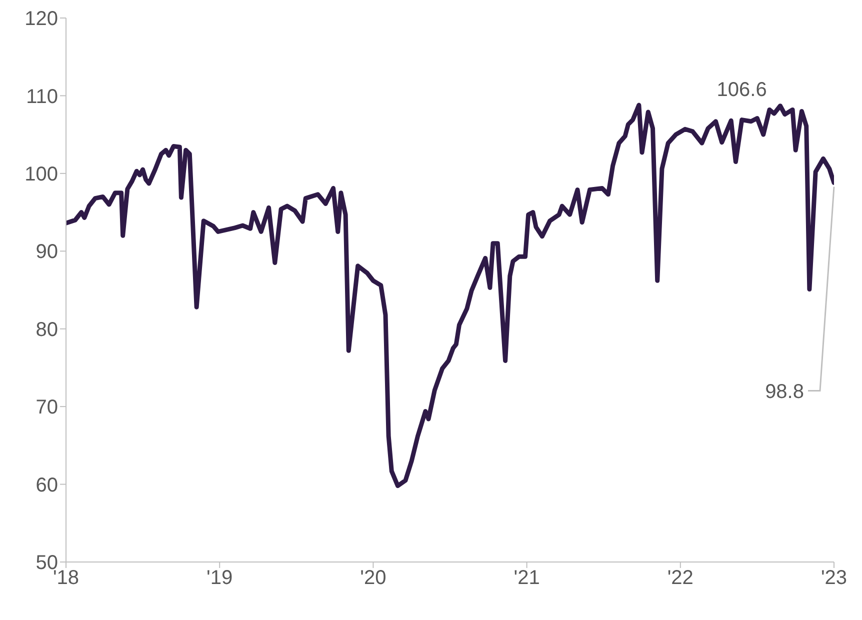 The height and width of the screenshot is (620, 862). What do you see at coordinates (527, 578) in the screenshot?
I see `x-tick-label: '21` at bounding box center [527, 578].